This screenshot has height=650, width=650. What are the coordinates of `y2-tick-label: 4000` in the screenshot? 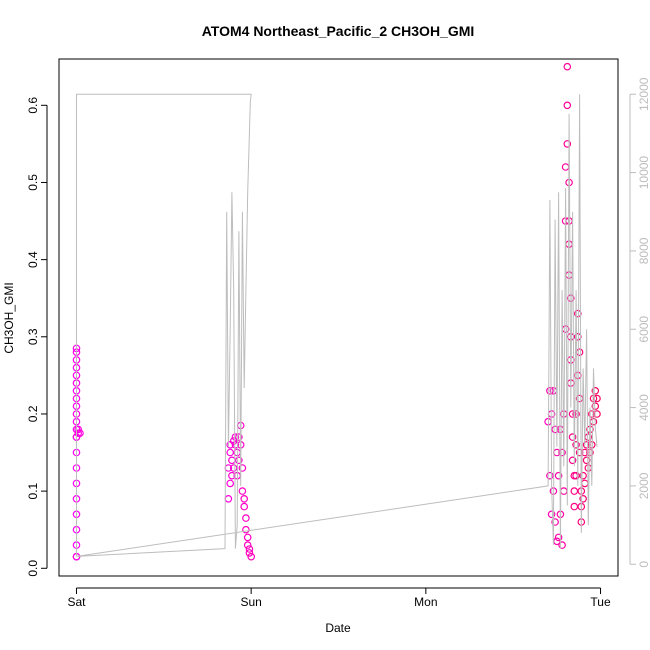 It's located at (643, 407).